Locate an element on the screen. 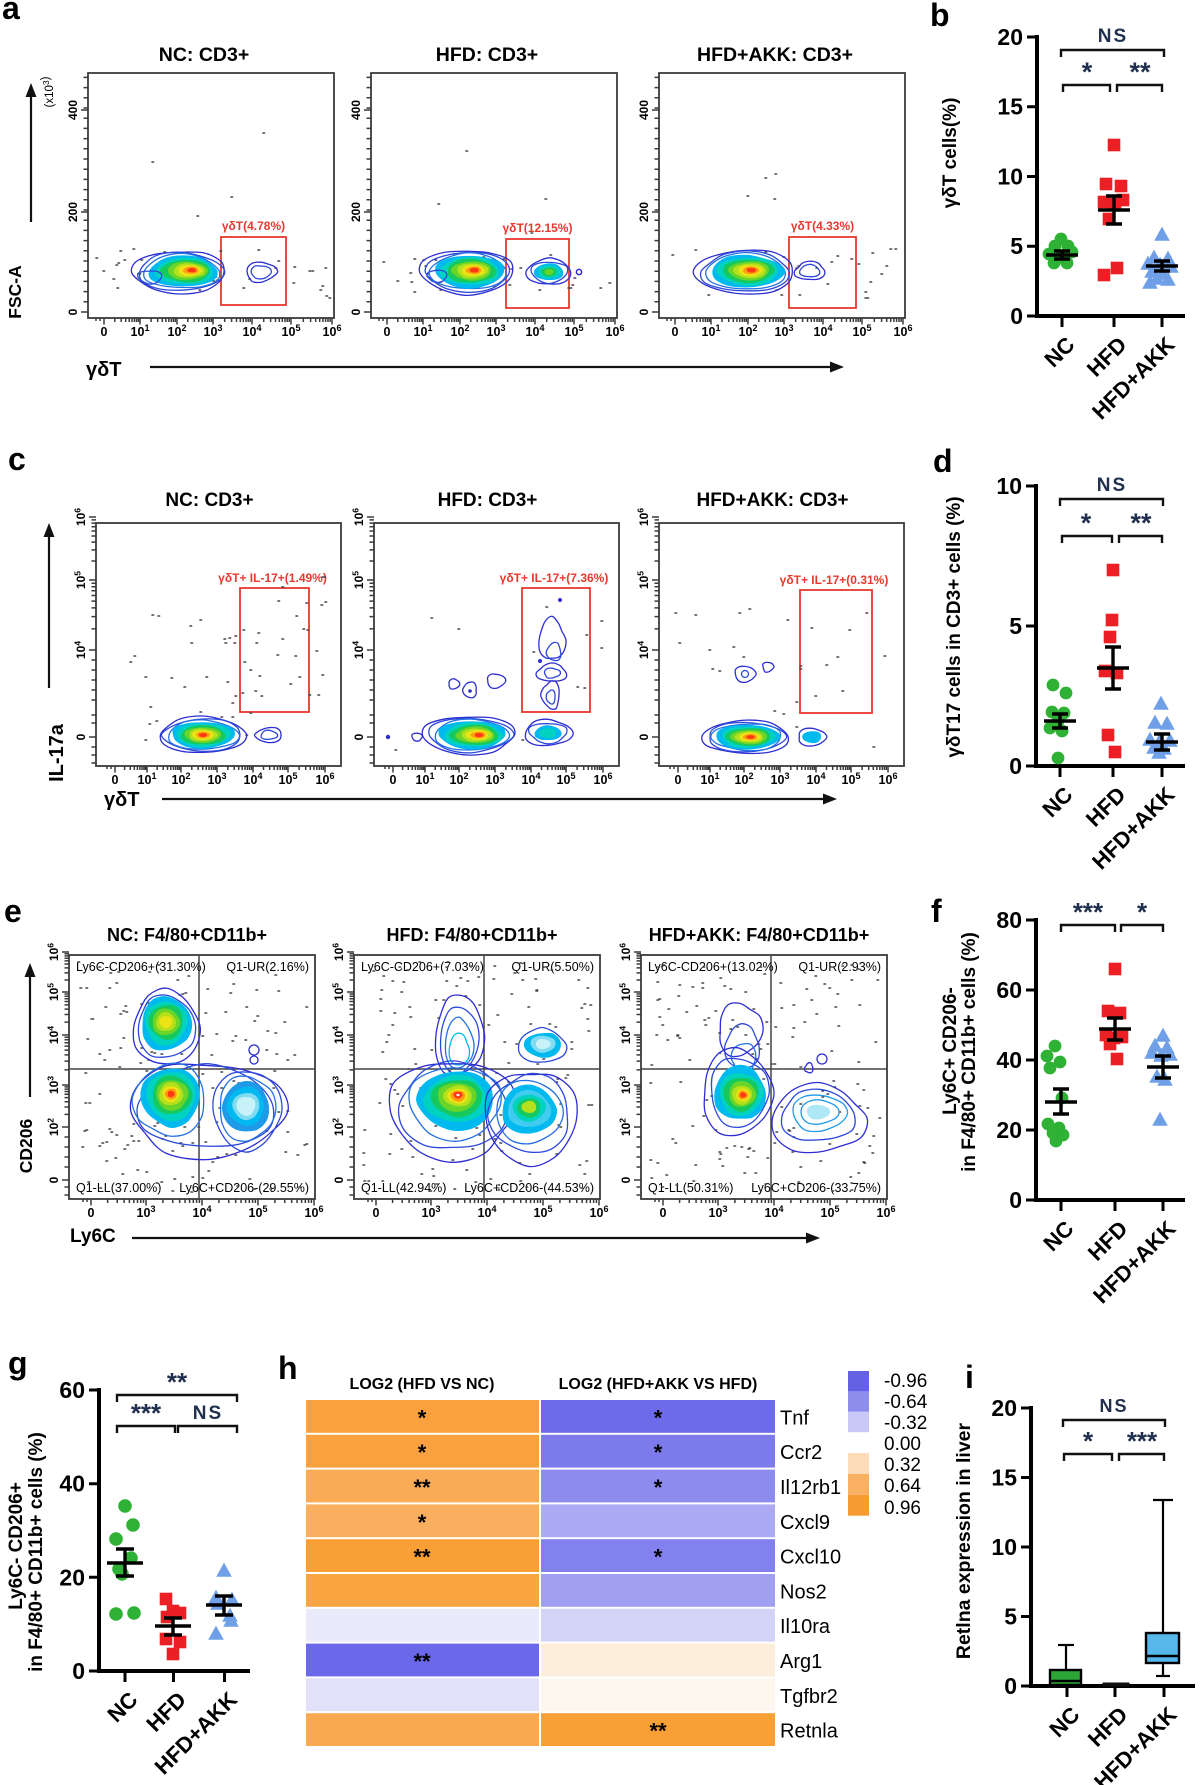 The height and width of the screenshot is (1785, 1200). svg-text: 0.32 is located at coordinates (902, 1465).